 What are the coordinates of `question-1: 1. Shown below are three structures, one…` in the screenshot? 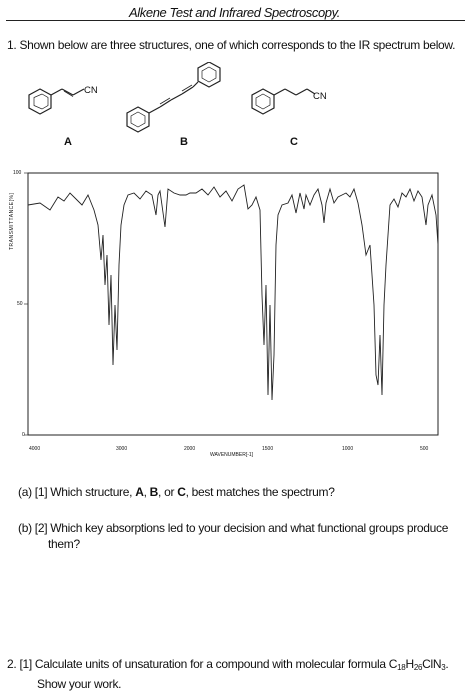 It's located at (231, 45).